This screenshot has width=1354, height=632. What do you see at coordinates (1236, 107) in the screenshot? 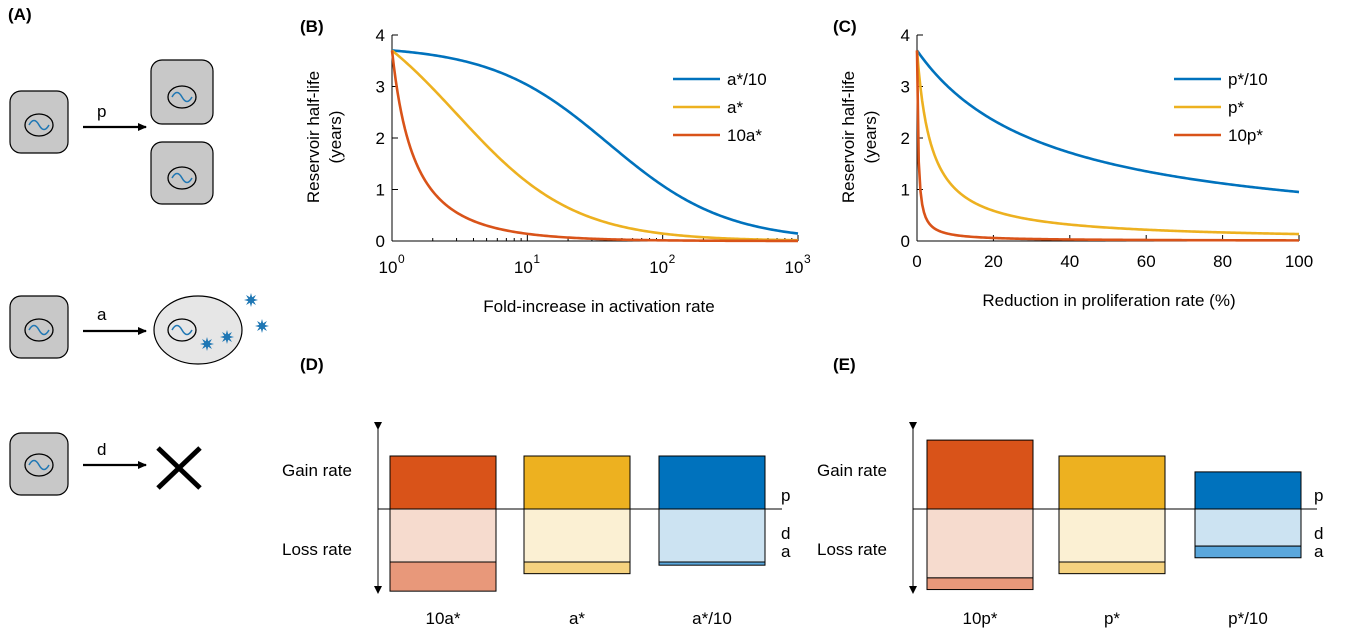
I see `legend-label: p*` at bounding box center [1236, 107].